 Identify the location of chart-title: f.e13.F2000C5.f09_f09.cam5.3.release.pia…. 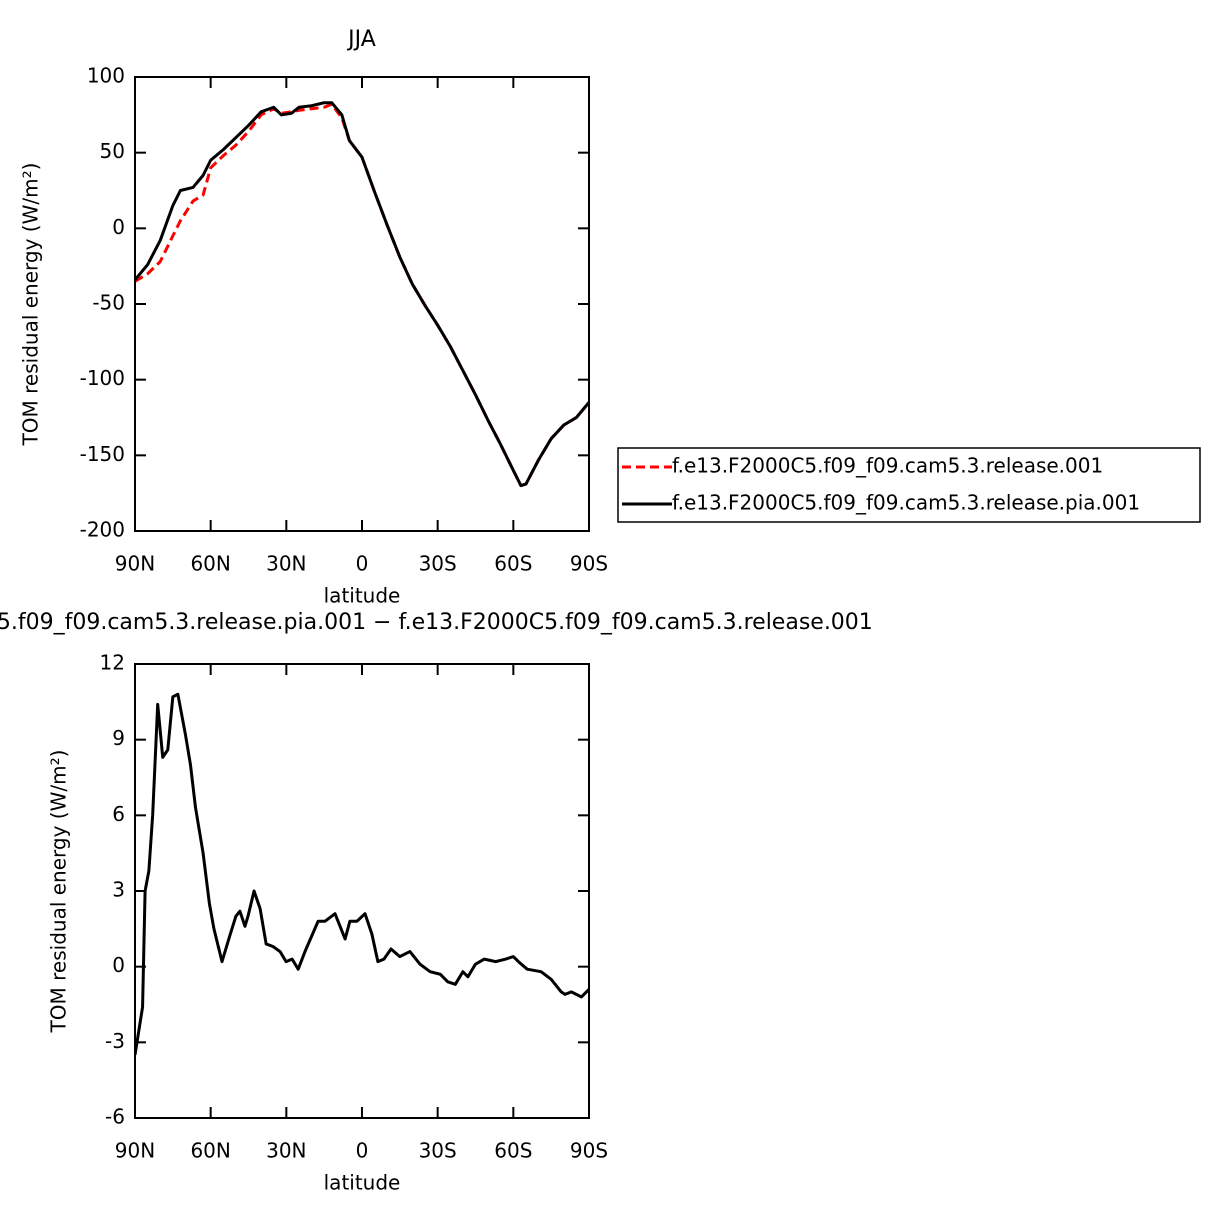
(436, 622).